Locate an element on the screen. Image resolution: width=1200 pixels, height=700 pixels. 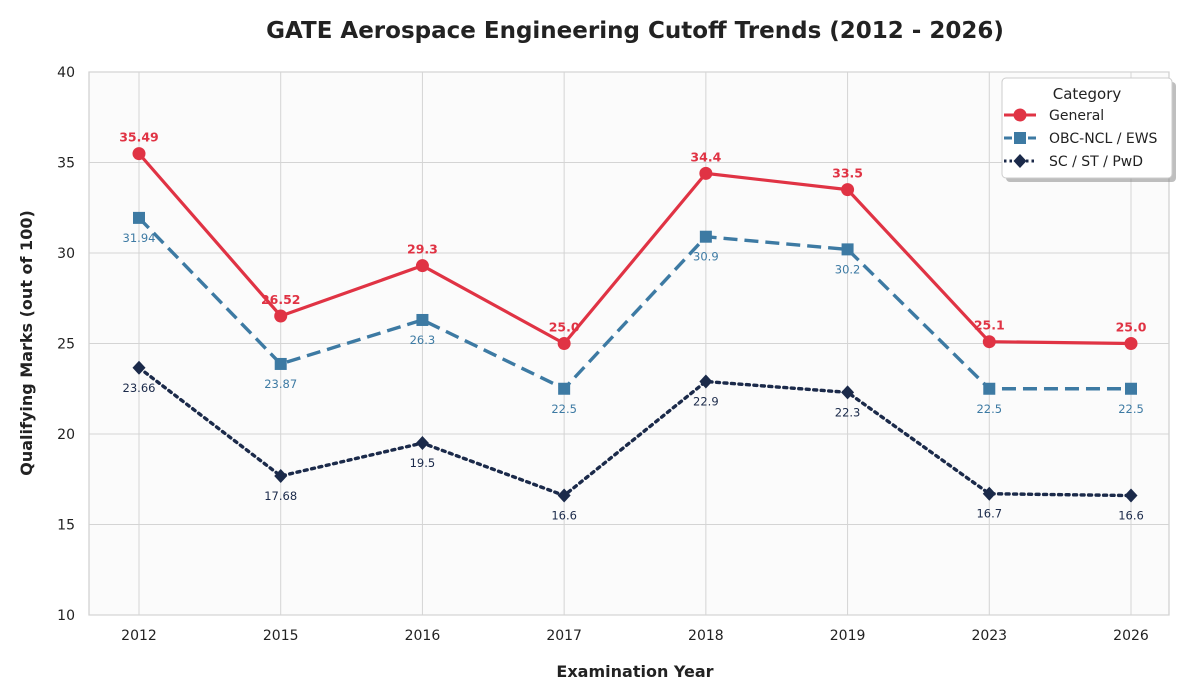
y-axis-ticks: 10 15 20 25 30 35 40 is located at coordinates (66, 344).